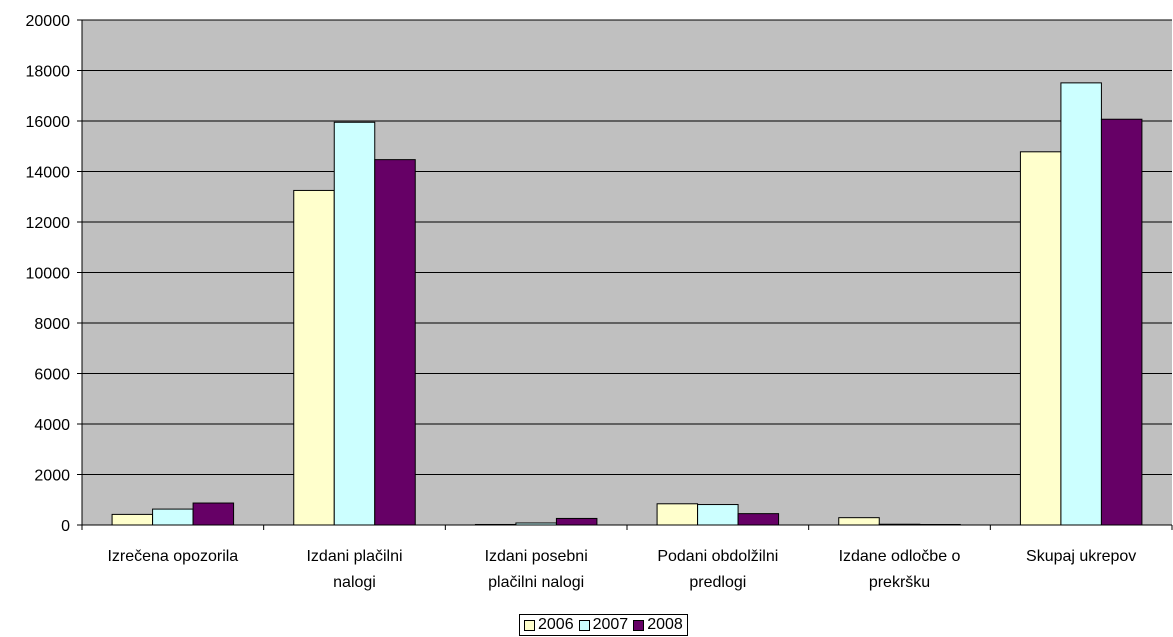  I want to click on legend-label-2008: 2008, so click(665, 624).